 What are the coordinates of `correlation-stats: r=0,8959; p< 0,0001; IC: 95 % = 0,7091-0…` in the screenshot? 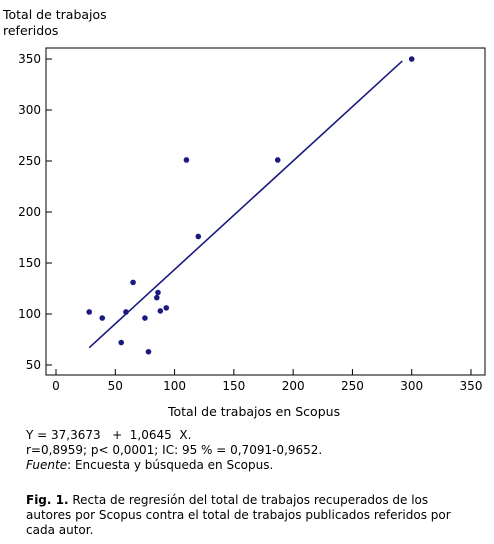 It's located at (174, 450).